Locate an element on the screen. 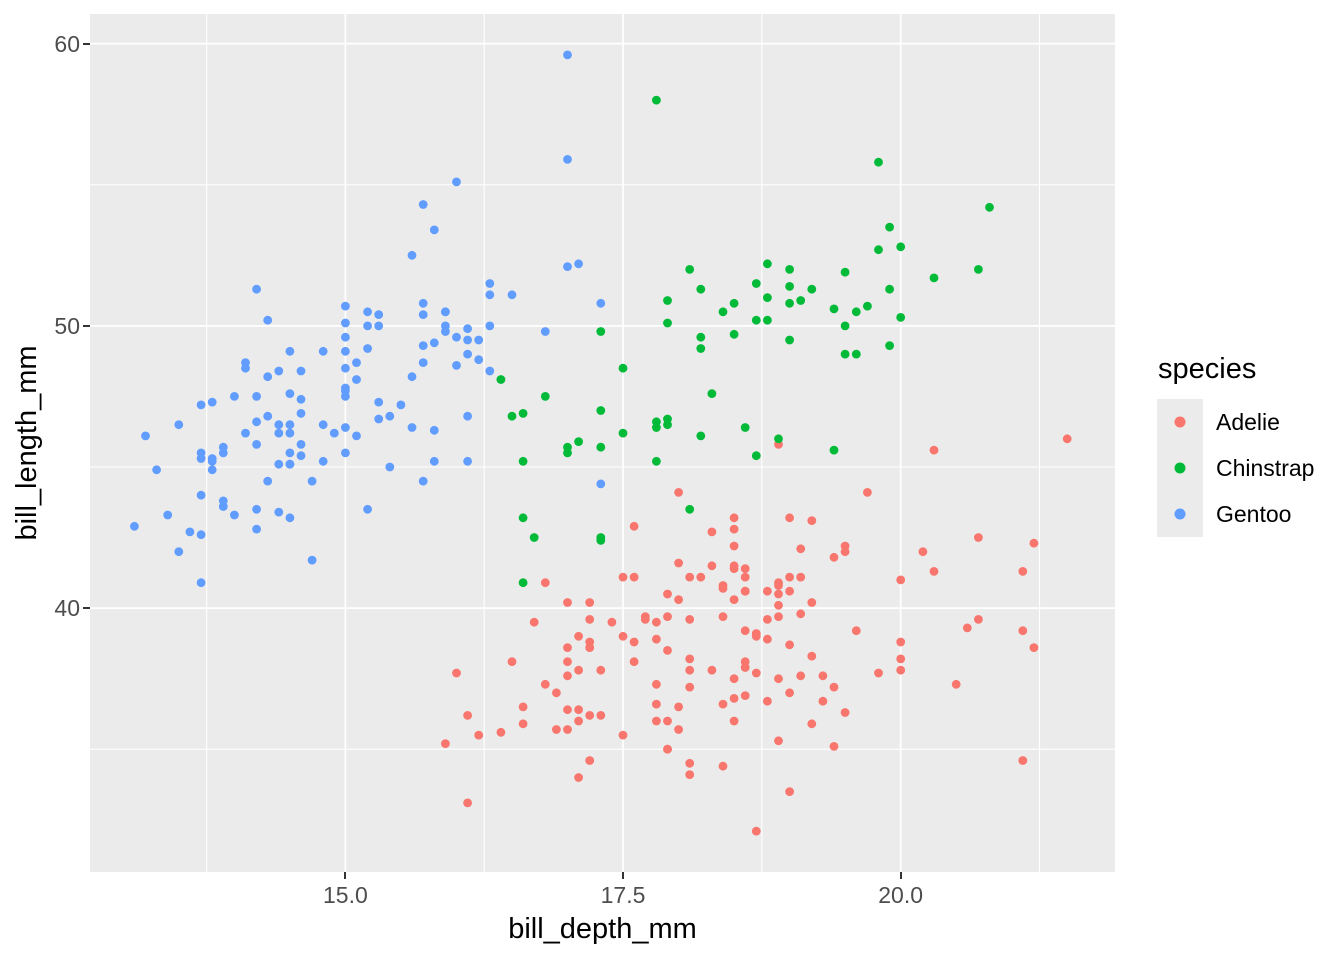  x-tick-label: 17.5 is located at coordinates (623, 895).